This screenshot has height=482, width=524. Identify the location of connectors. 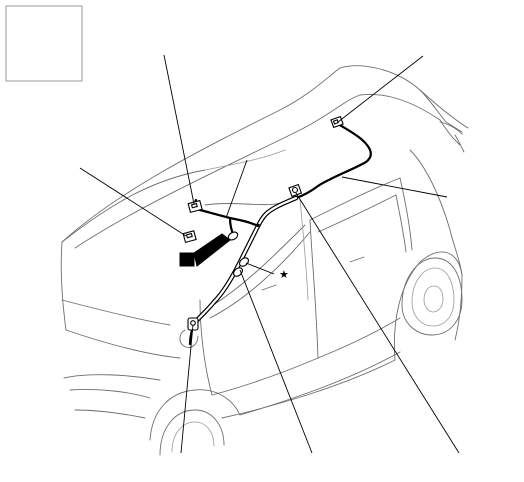
(263, 223).